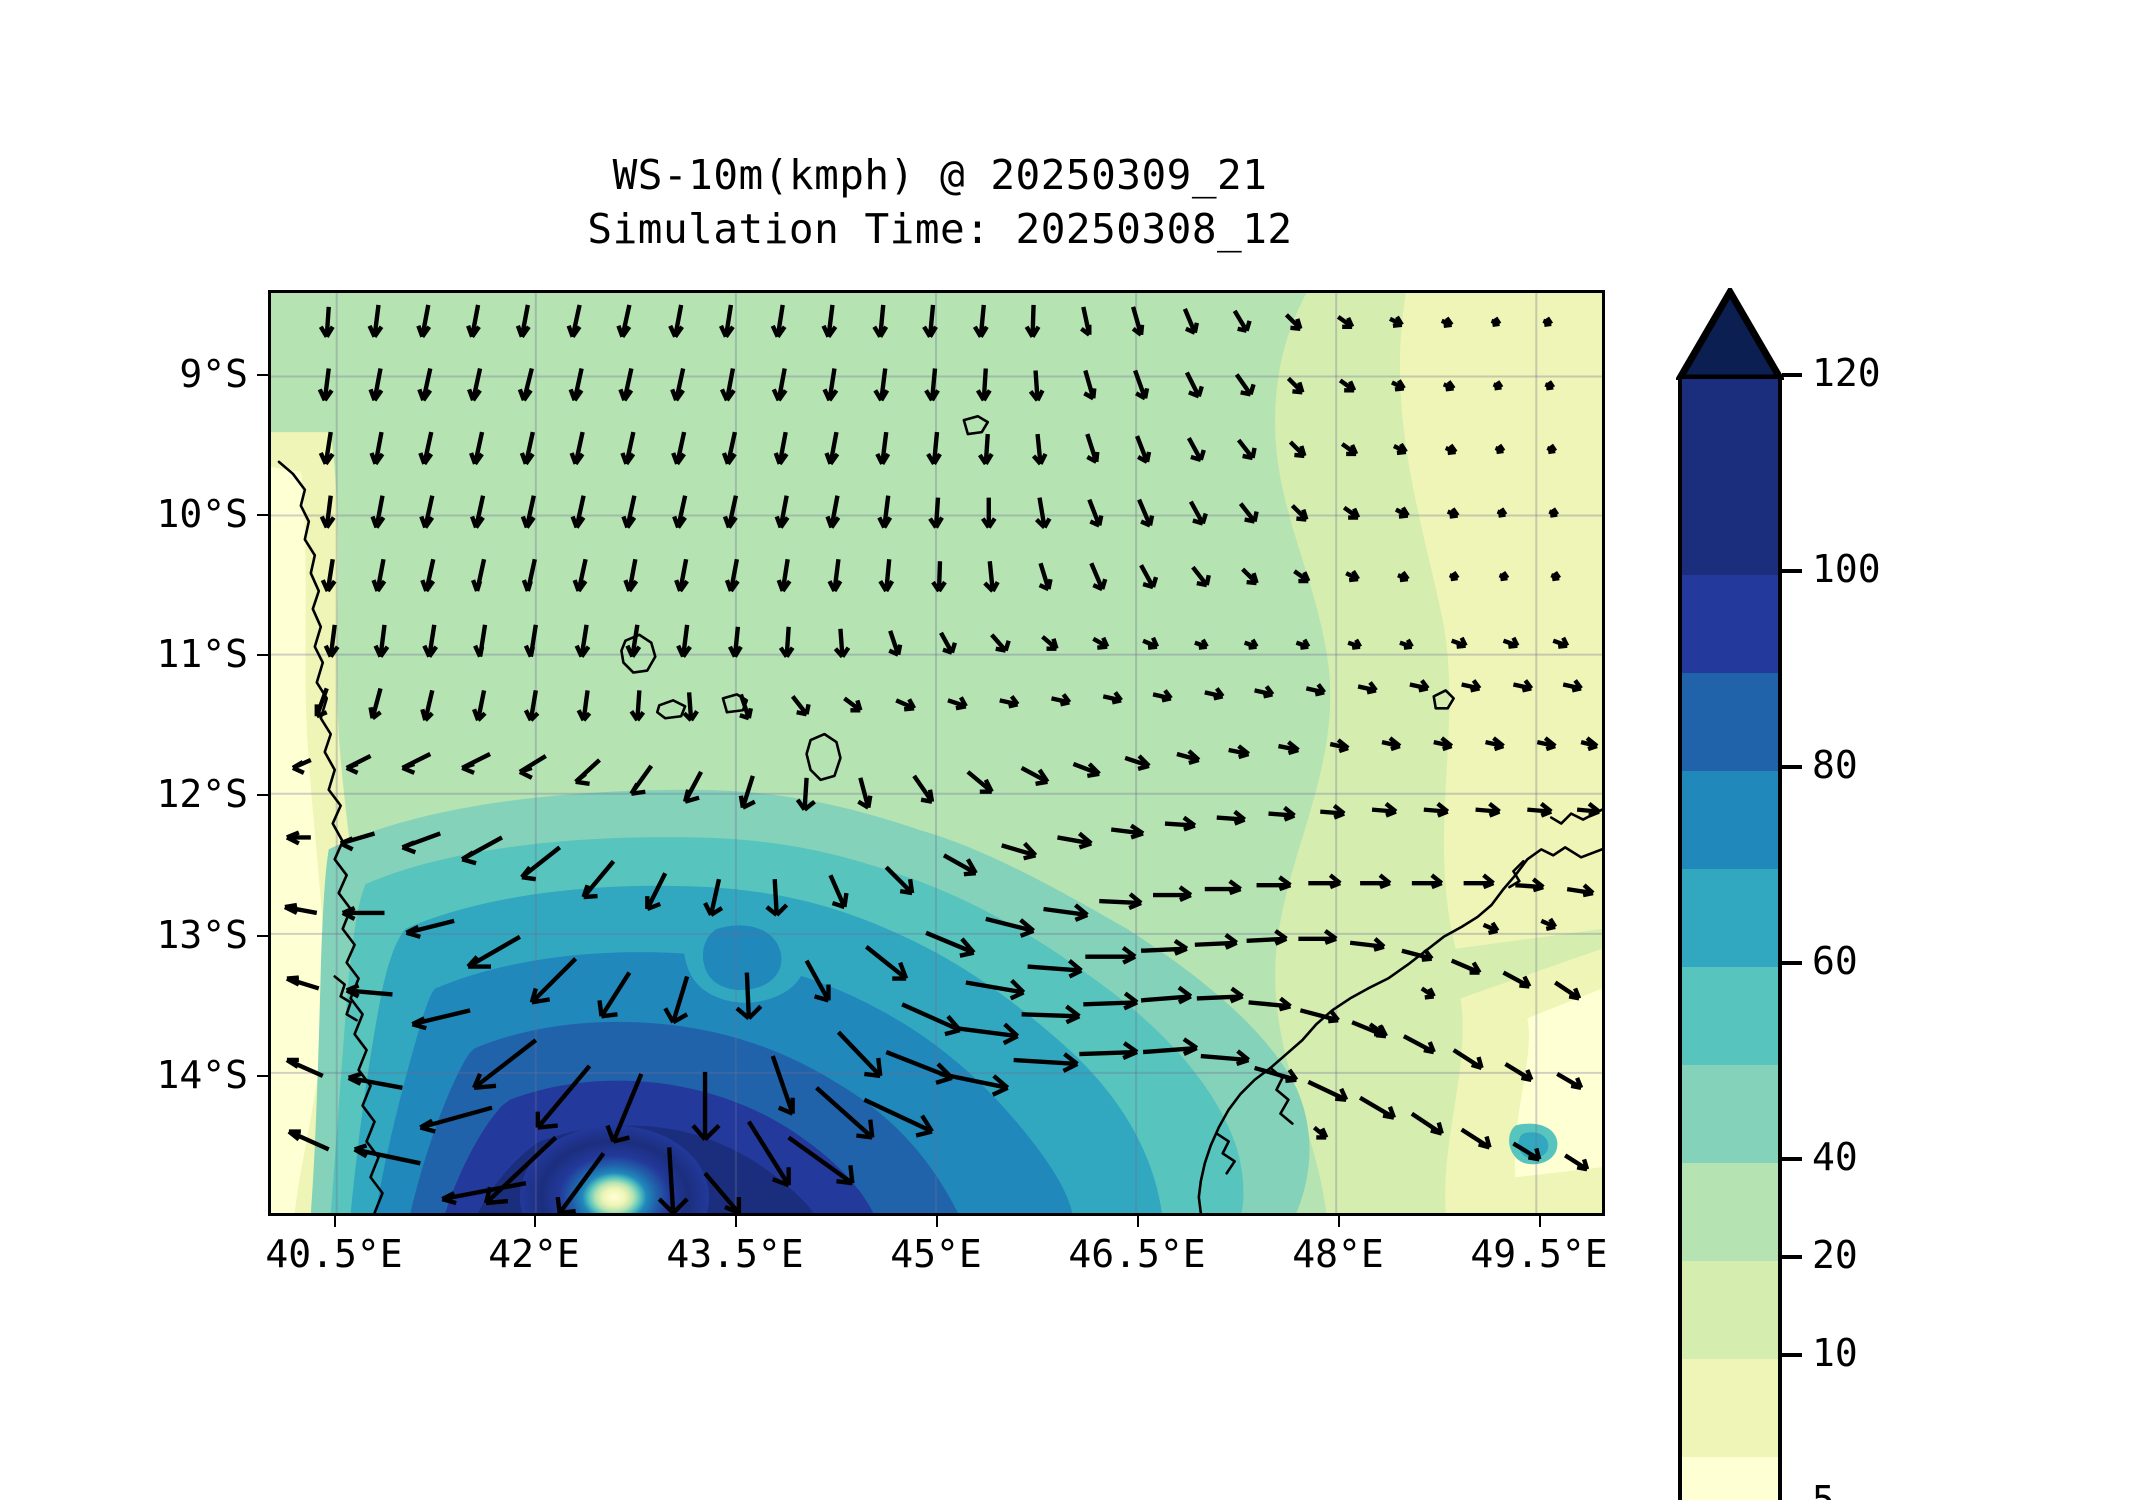 This screenshot has height=1500, width=2142. Describe the element at coordinates (202, 1075) in the screenshot. I see `y-tick-label-5: 14°S` at that location.